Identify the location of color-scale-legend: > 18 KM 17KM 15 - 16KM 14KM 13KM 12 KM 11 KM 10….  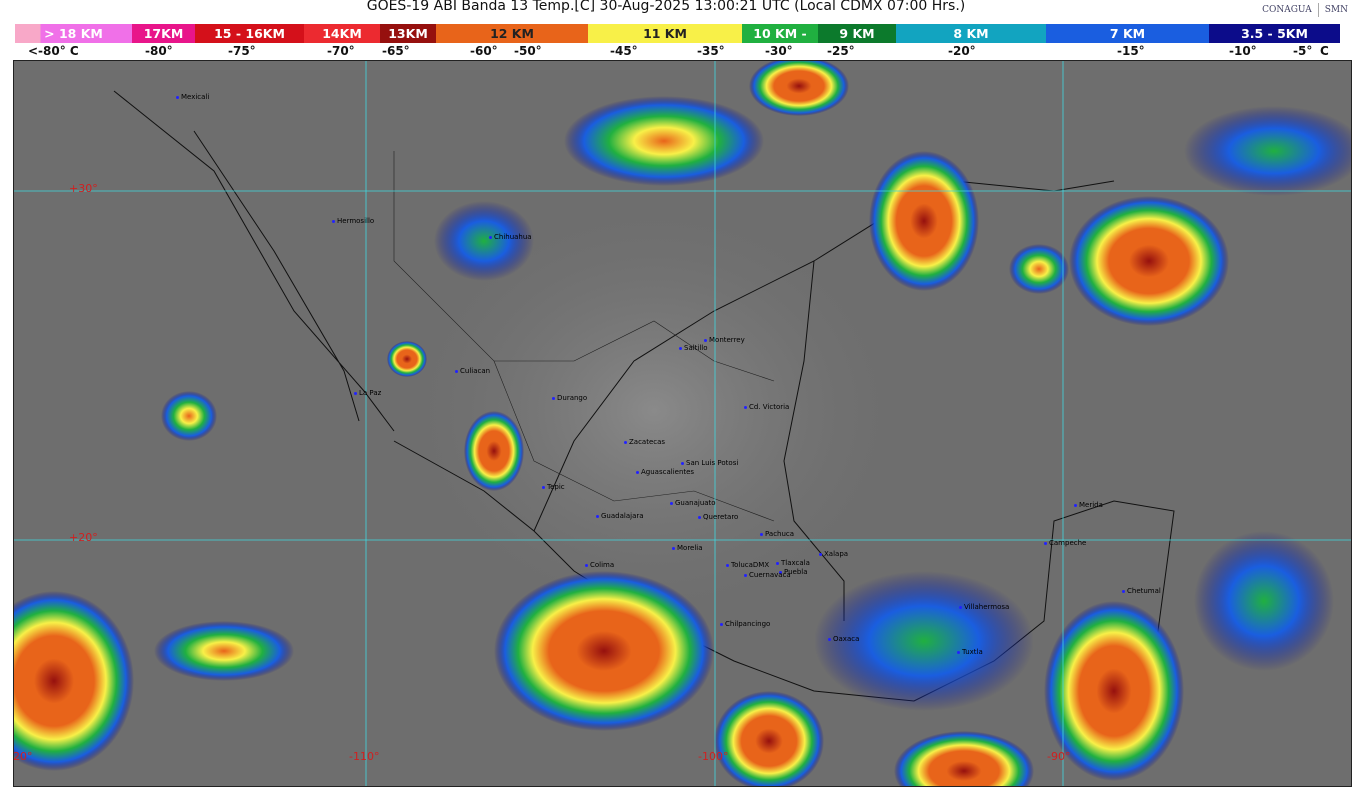
(677, 33).